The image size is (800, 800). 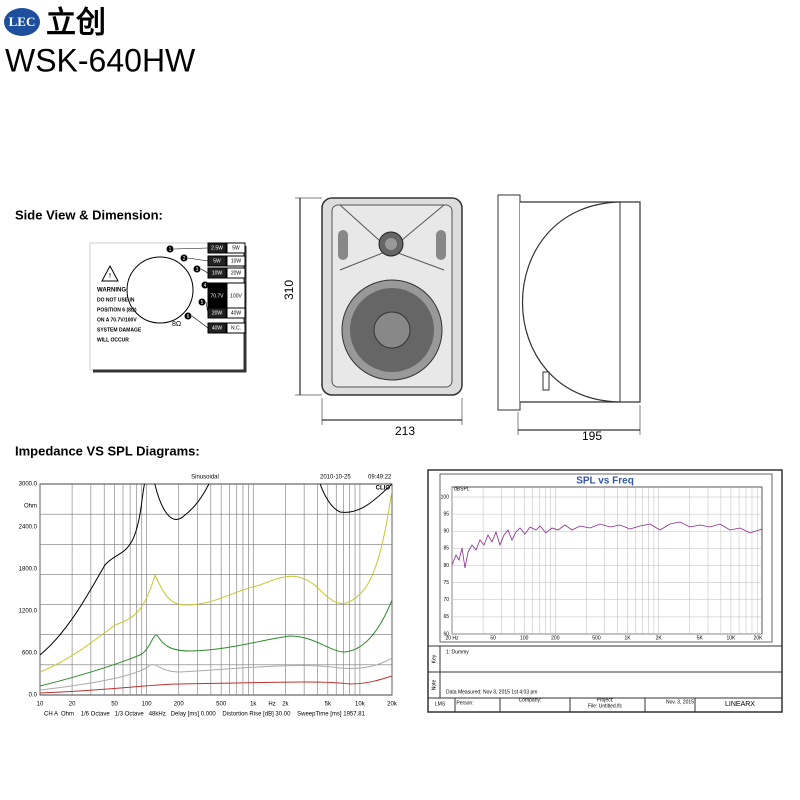 What do you see at coordinates (28, 612) in the screenshot?
I see `y-tick-label: 1200.0` at bounding box center [28, 612].